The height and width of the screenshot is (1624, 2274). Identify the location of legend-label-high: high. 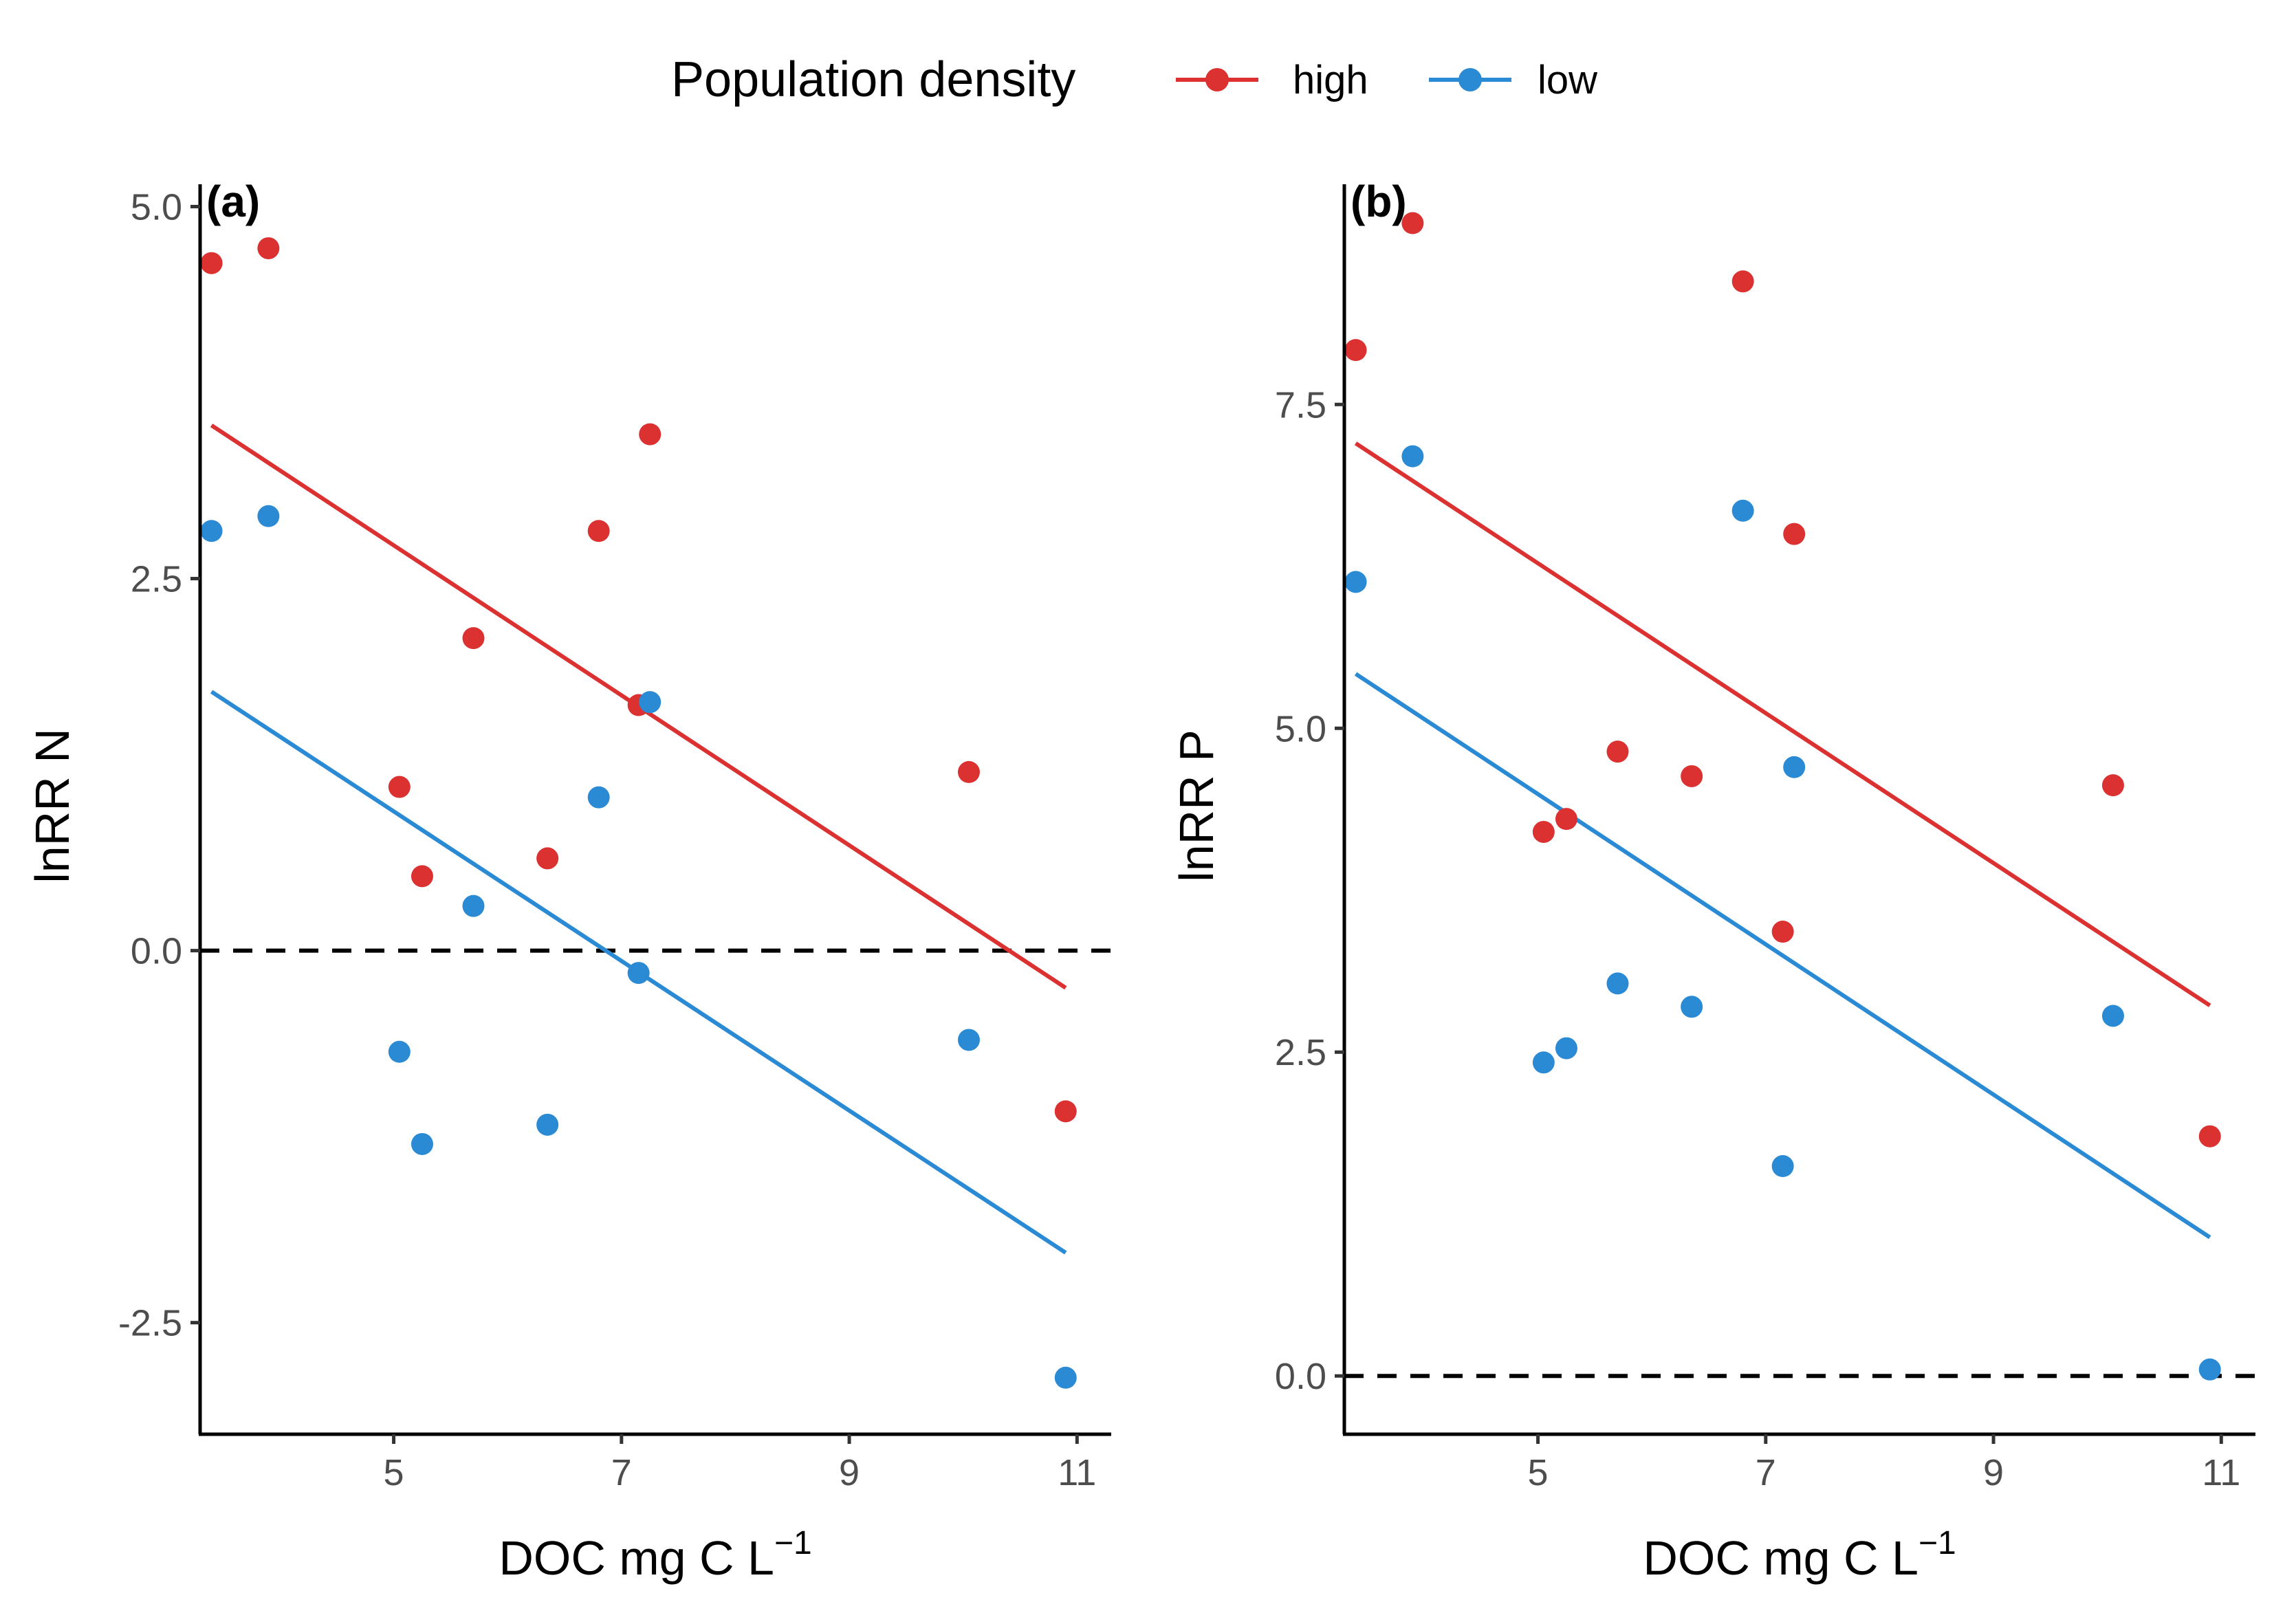
(1330, 80).